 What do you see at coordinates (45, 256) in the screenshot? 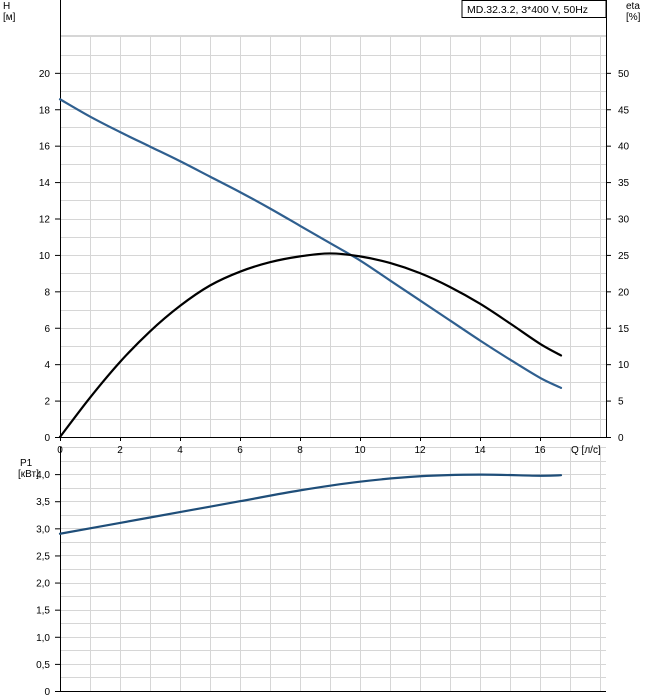
I see `y-left-tick-label: 10` at bounding box center [45, 256].